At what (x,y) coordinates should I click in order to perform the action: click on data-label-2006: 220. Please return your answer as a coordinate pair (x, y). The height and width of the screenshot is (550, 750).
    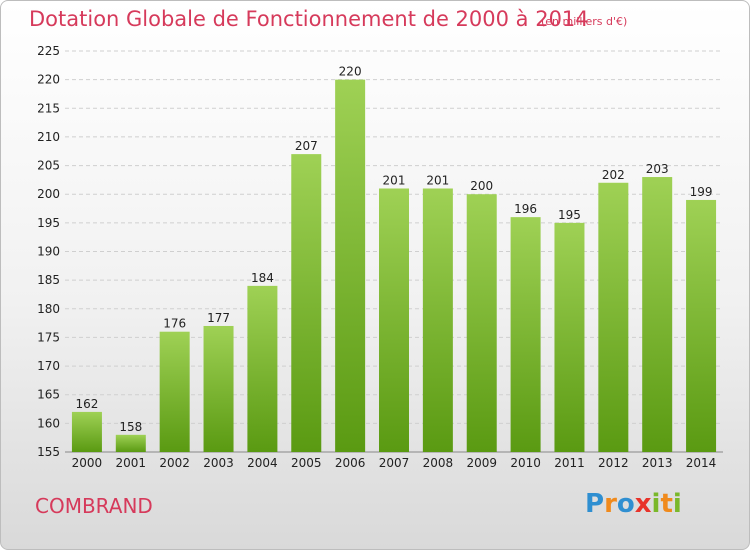
    Looking at the image, I should click on (350, 72).